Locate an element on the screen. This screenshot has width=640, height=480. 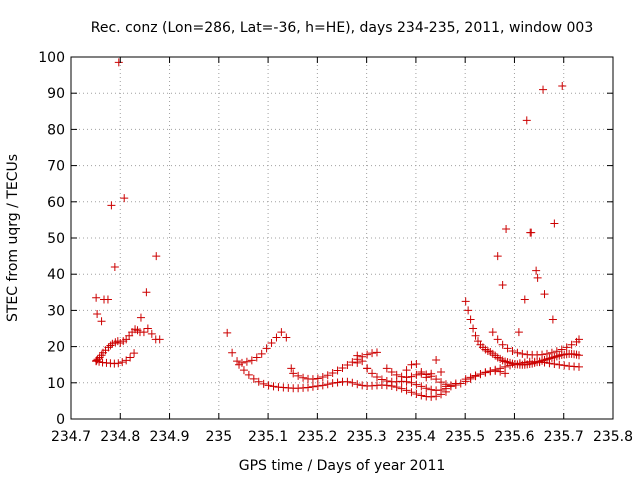
x-tick-label: 235.1 is located at coordinates (268, 437).